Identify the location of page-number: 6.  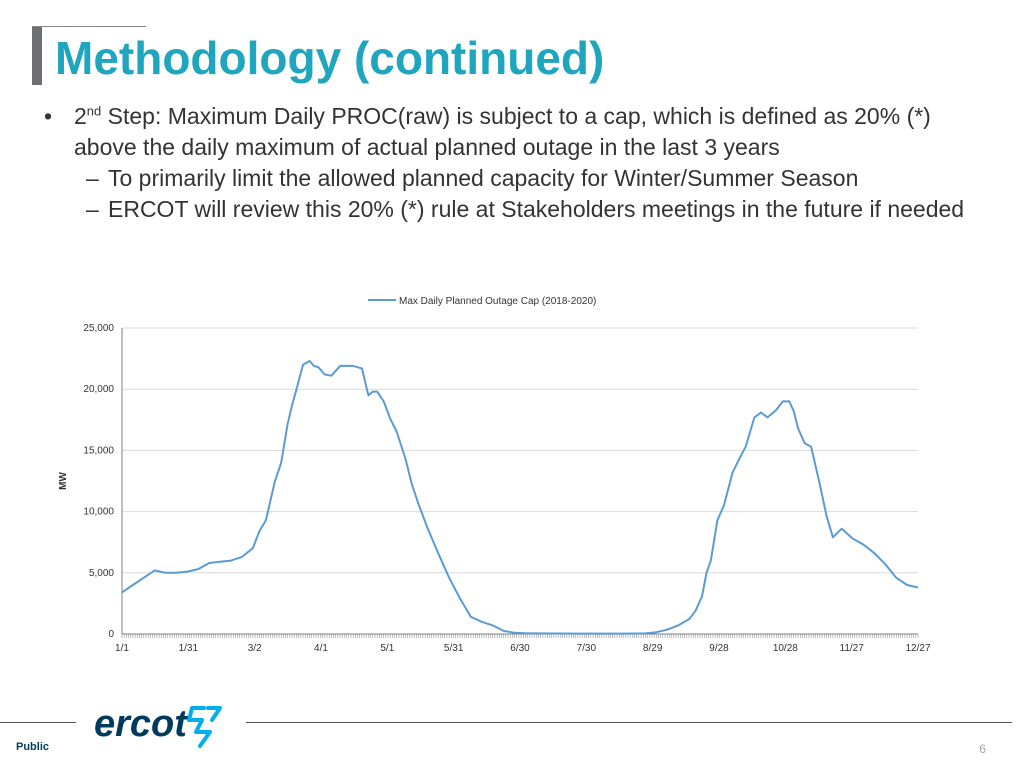
(982, 749).